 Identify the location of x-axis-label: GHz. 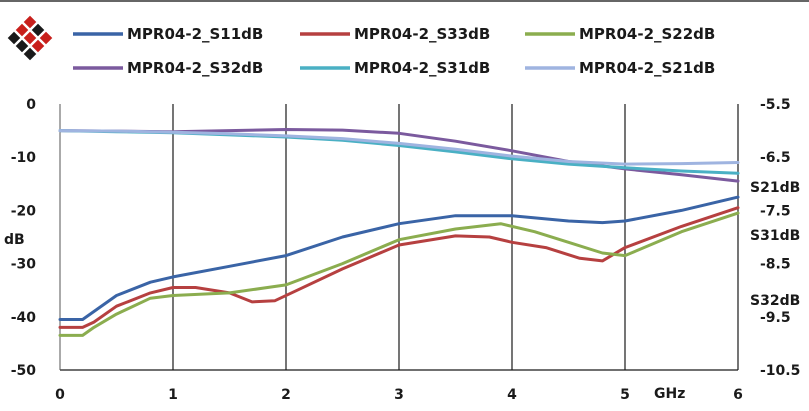
(669, 394).